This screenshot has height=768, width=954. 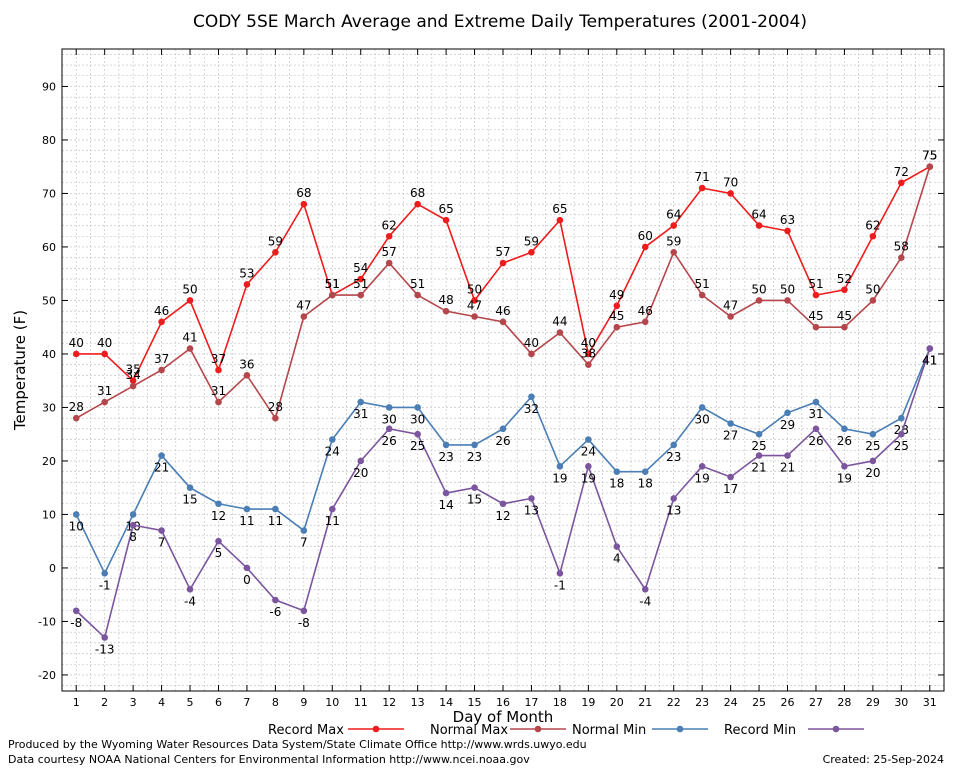 I want to click on data-label: 63, so click(x=787, y=220).